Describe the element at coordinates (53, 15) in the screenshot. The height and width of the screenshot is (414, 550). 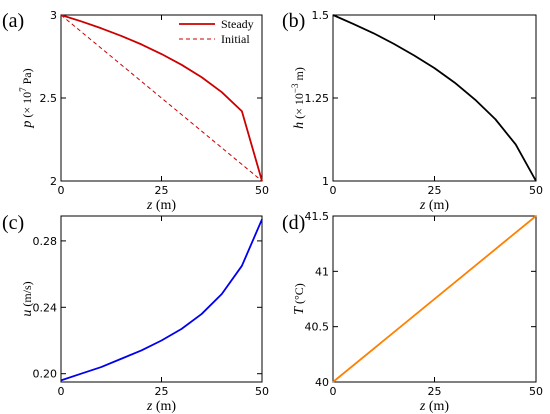
I see `y-tick-label: 3` at that location.